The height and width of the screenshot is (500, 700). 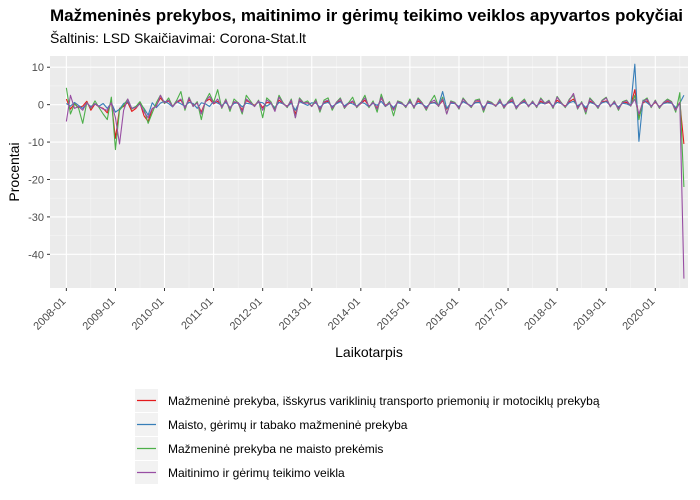 I want to click on y-axis: -40 -30 -20 -10 0 10, so click(x=39, y=161).